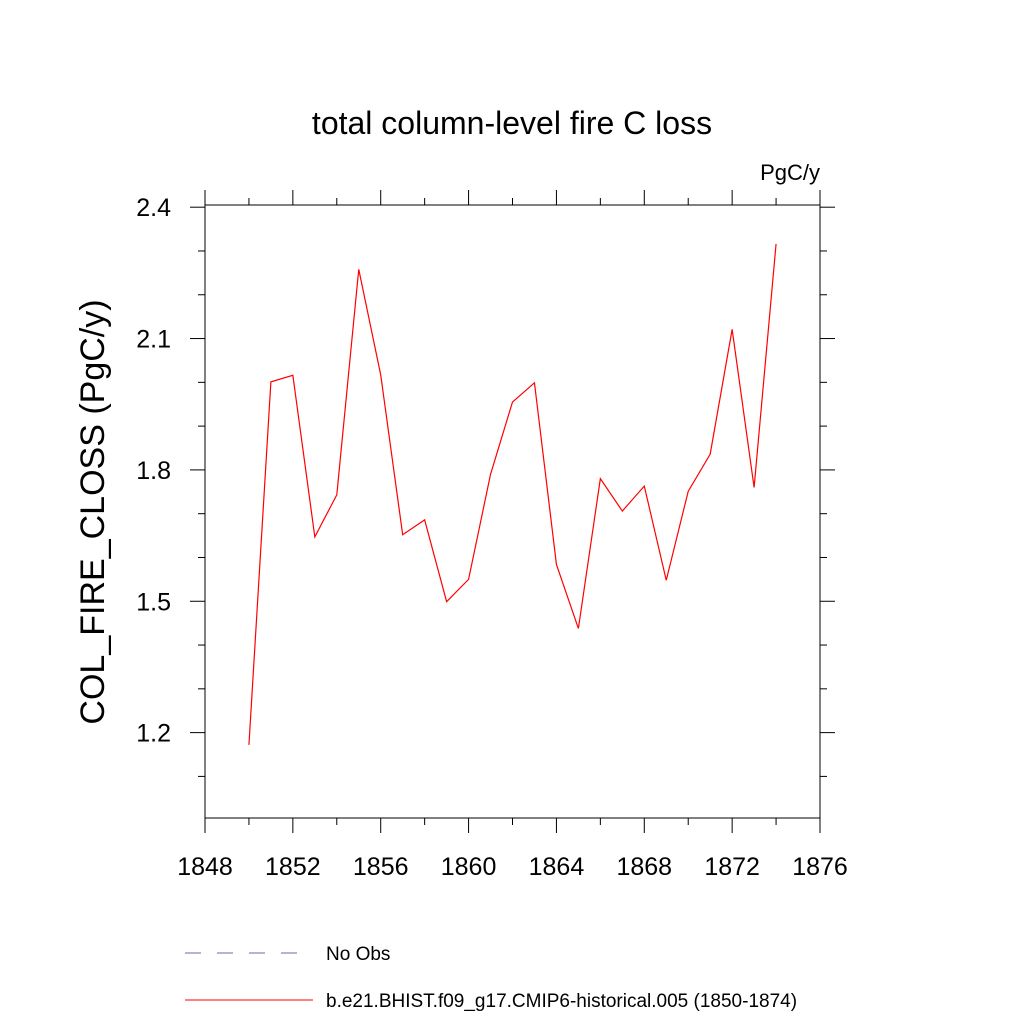  What do you see at coordinates (557, 867) in the screenshot?
I see `x-tick-label: 1864` at bounding box center [557, 867].